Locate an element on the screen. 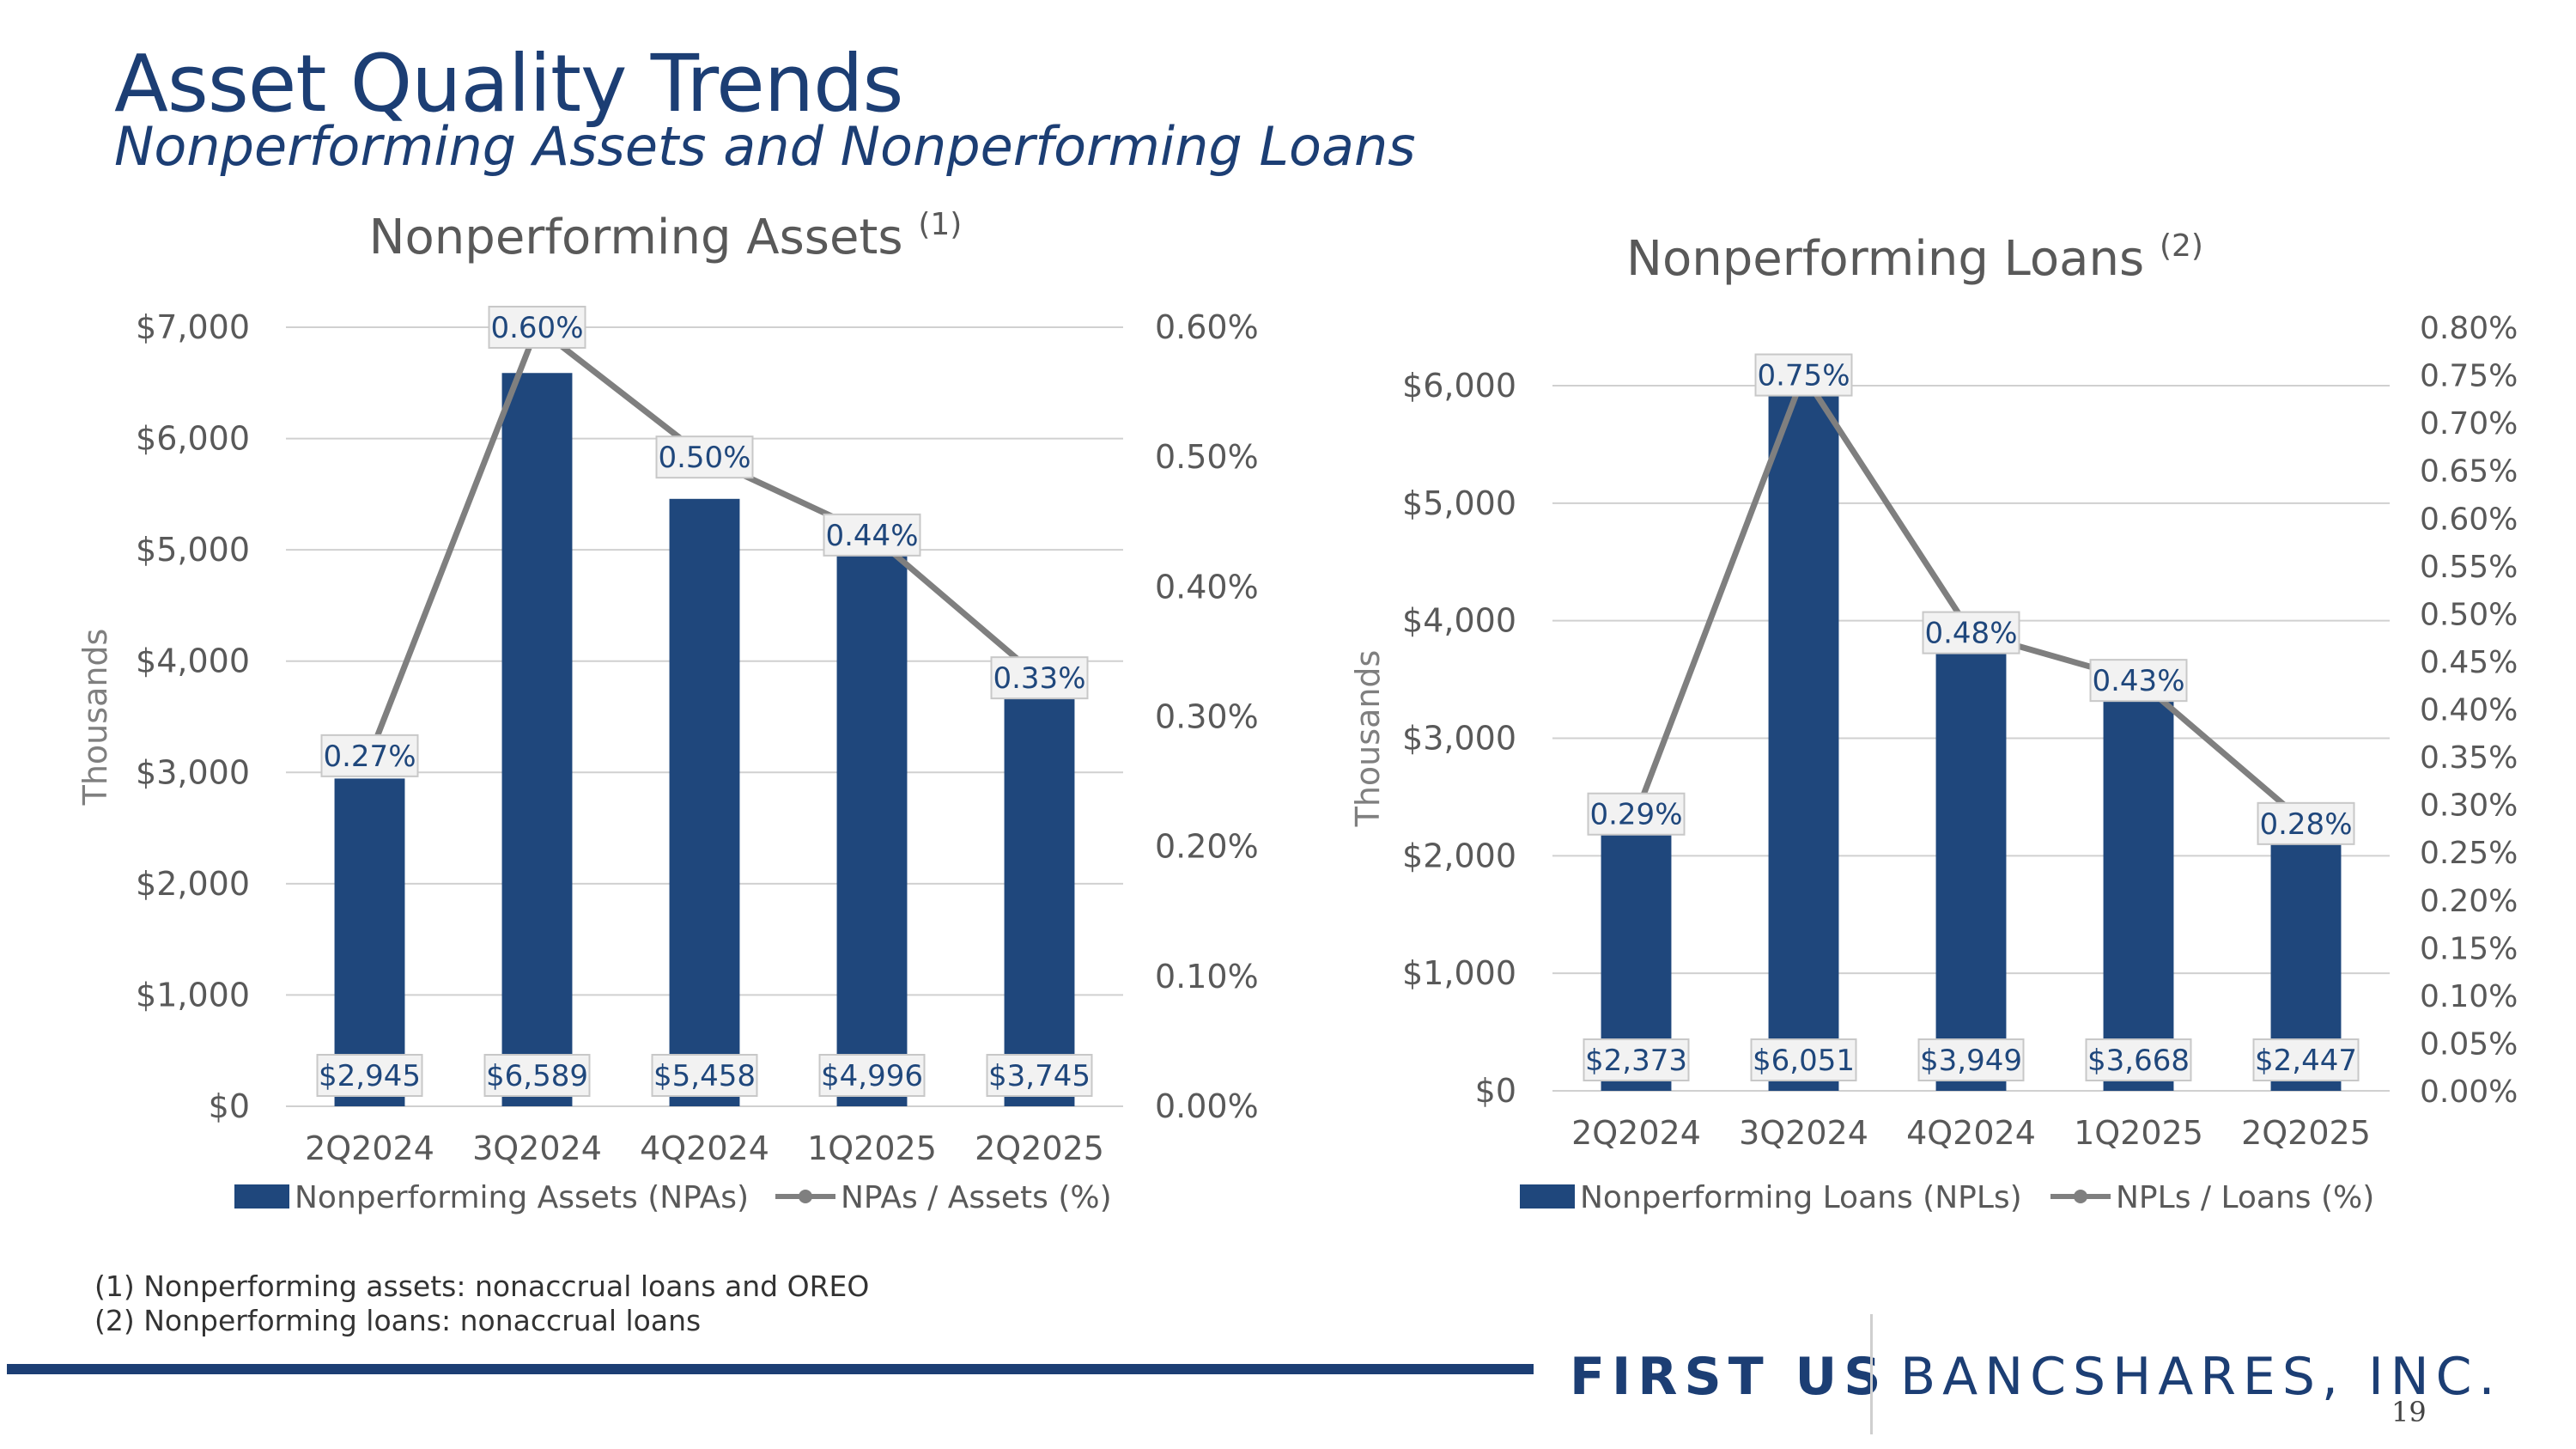 The width and height of the screenshot is (2576, 1449). line-data-label: 0.33% is located at coordinates (1039, 678).